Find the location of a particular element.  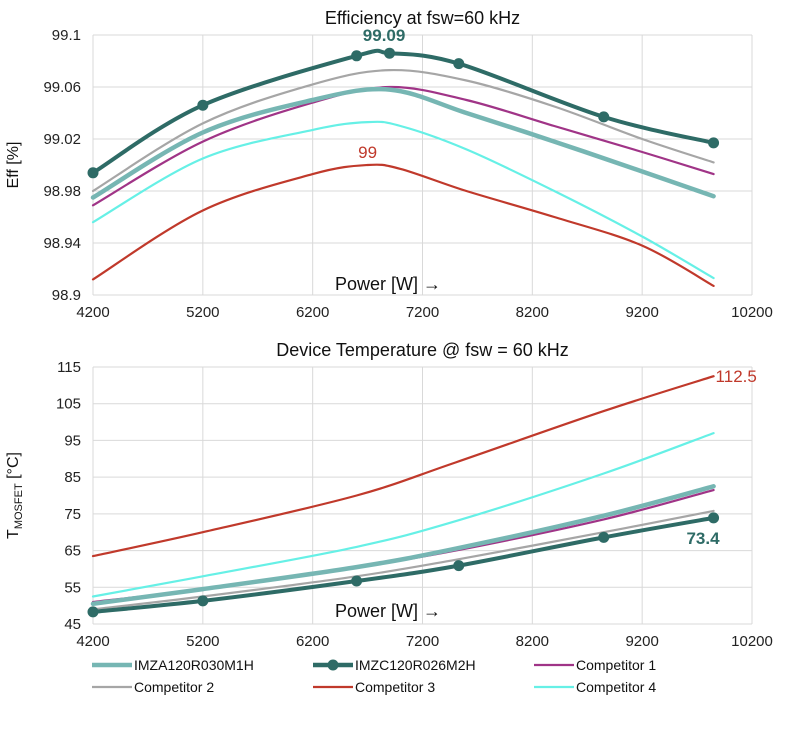

legend-label: Competitor 4 is located at coordinates (616, 687).